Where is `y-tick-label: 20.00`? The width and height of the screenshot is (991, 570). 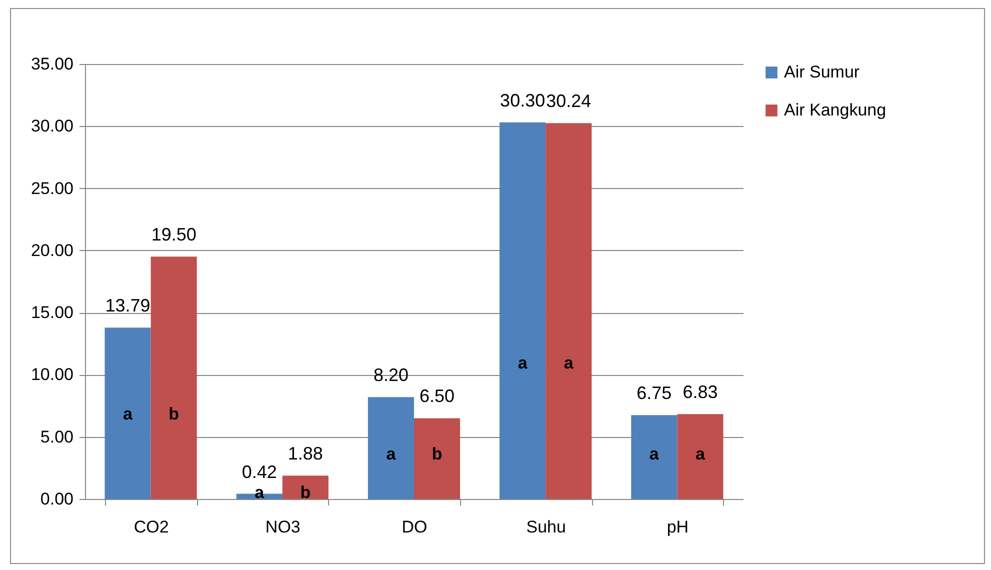
y-tick-label: 20.00 is located at coordinates (52, 250).